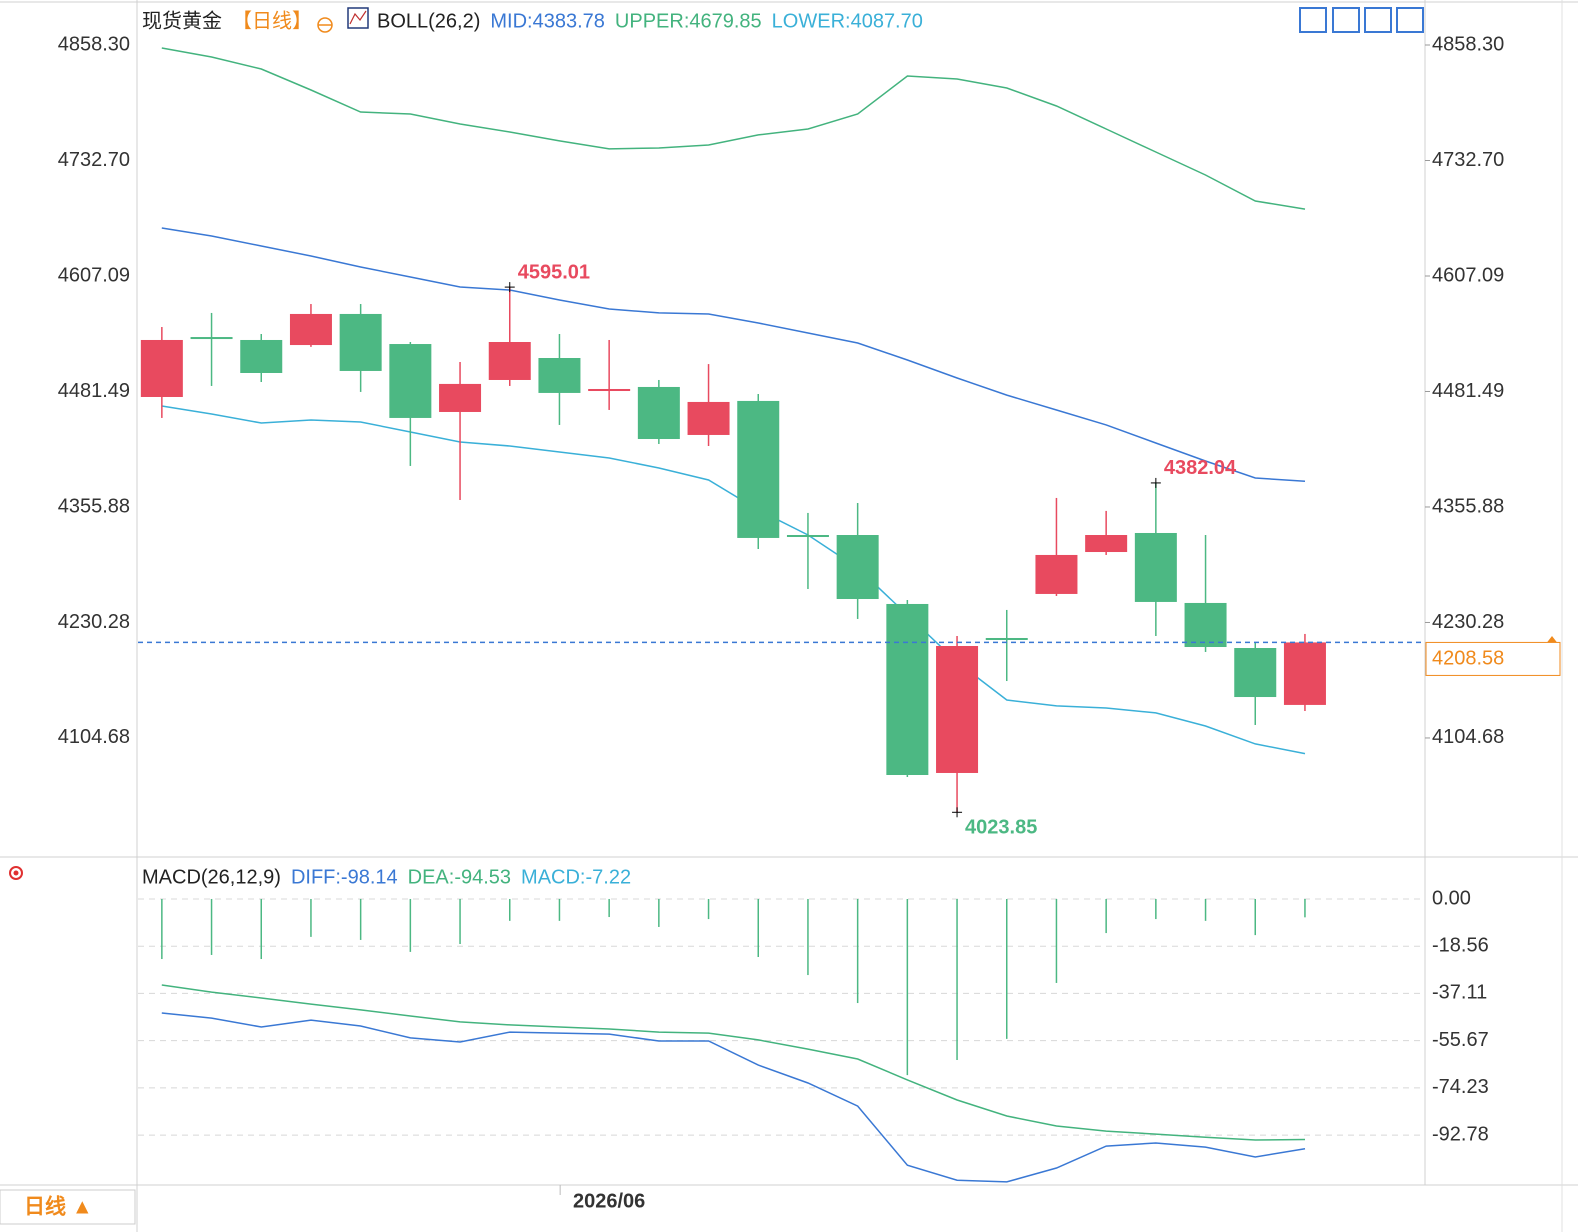 This screenshot has height=1232, width=1578. What do you see at coordinates (428, 21) in the screenshot?
I see `indicator: BOLL(26,2)` at bounding box center [428, 21].